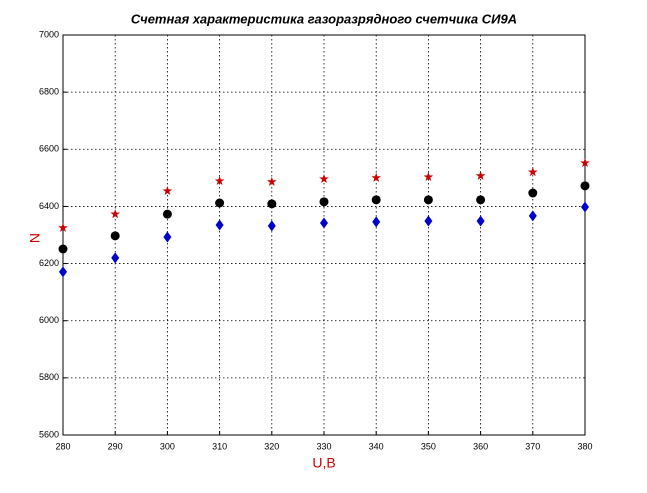  What do you see at coordinates (115, 446) in the screenshot?
I see `x-tick-label: 290` at bounding box center [115, 446].